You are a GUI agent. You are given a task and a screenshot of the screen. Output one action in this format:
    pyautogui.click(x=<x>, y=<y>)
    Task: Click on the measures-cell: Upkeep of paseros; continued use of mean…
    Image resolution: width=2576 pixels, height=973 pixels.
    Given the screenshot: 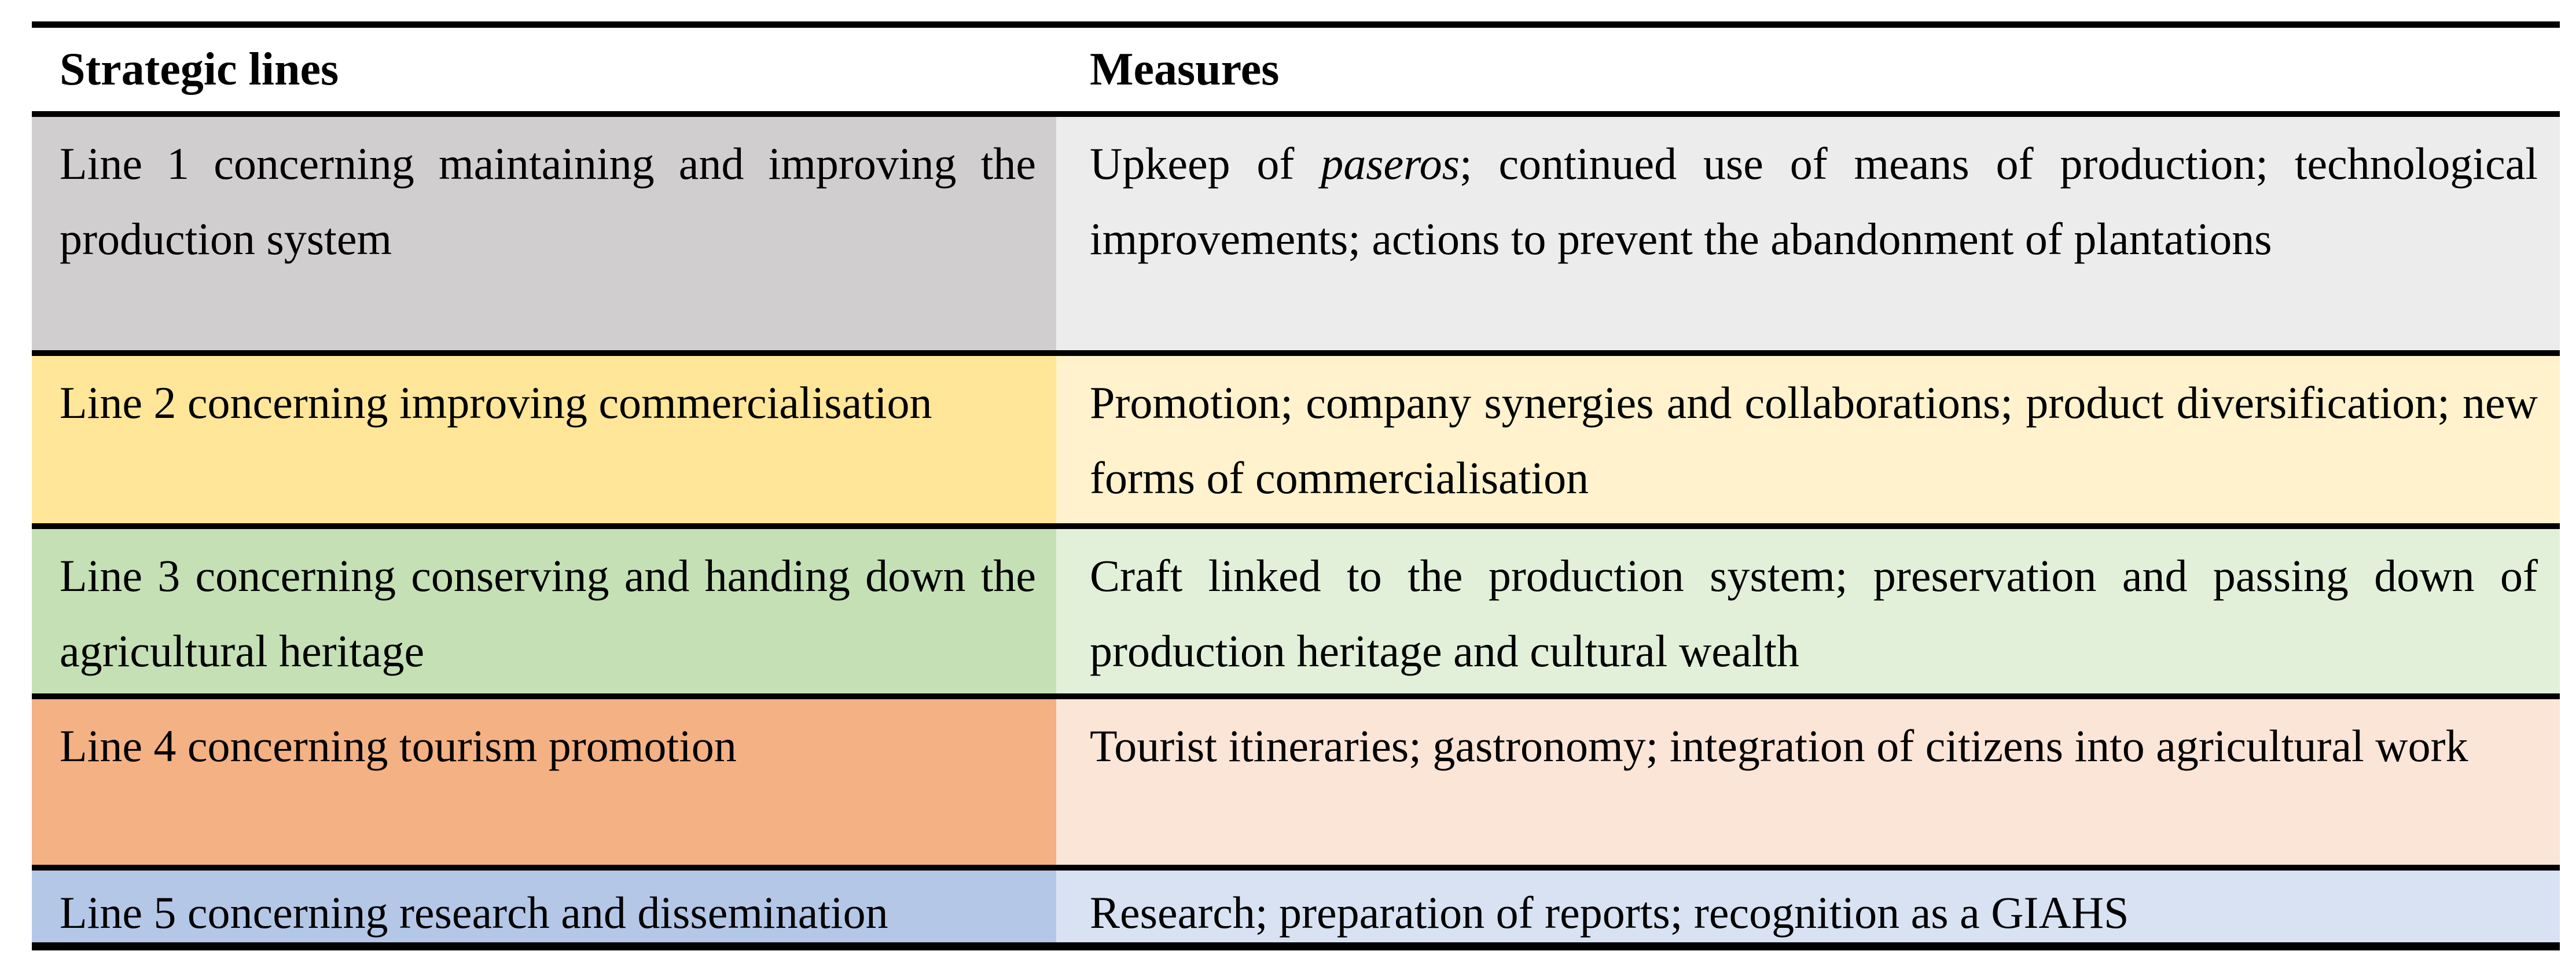 What is the action you would take?
    pyautogui.click(x=1808, y=233)
    